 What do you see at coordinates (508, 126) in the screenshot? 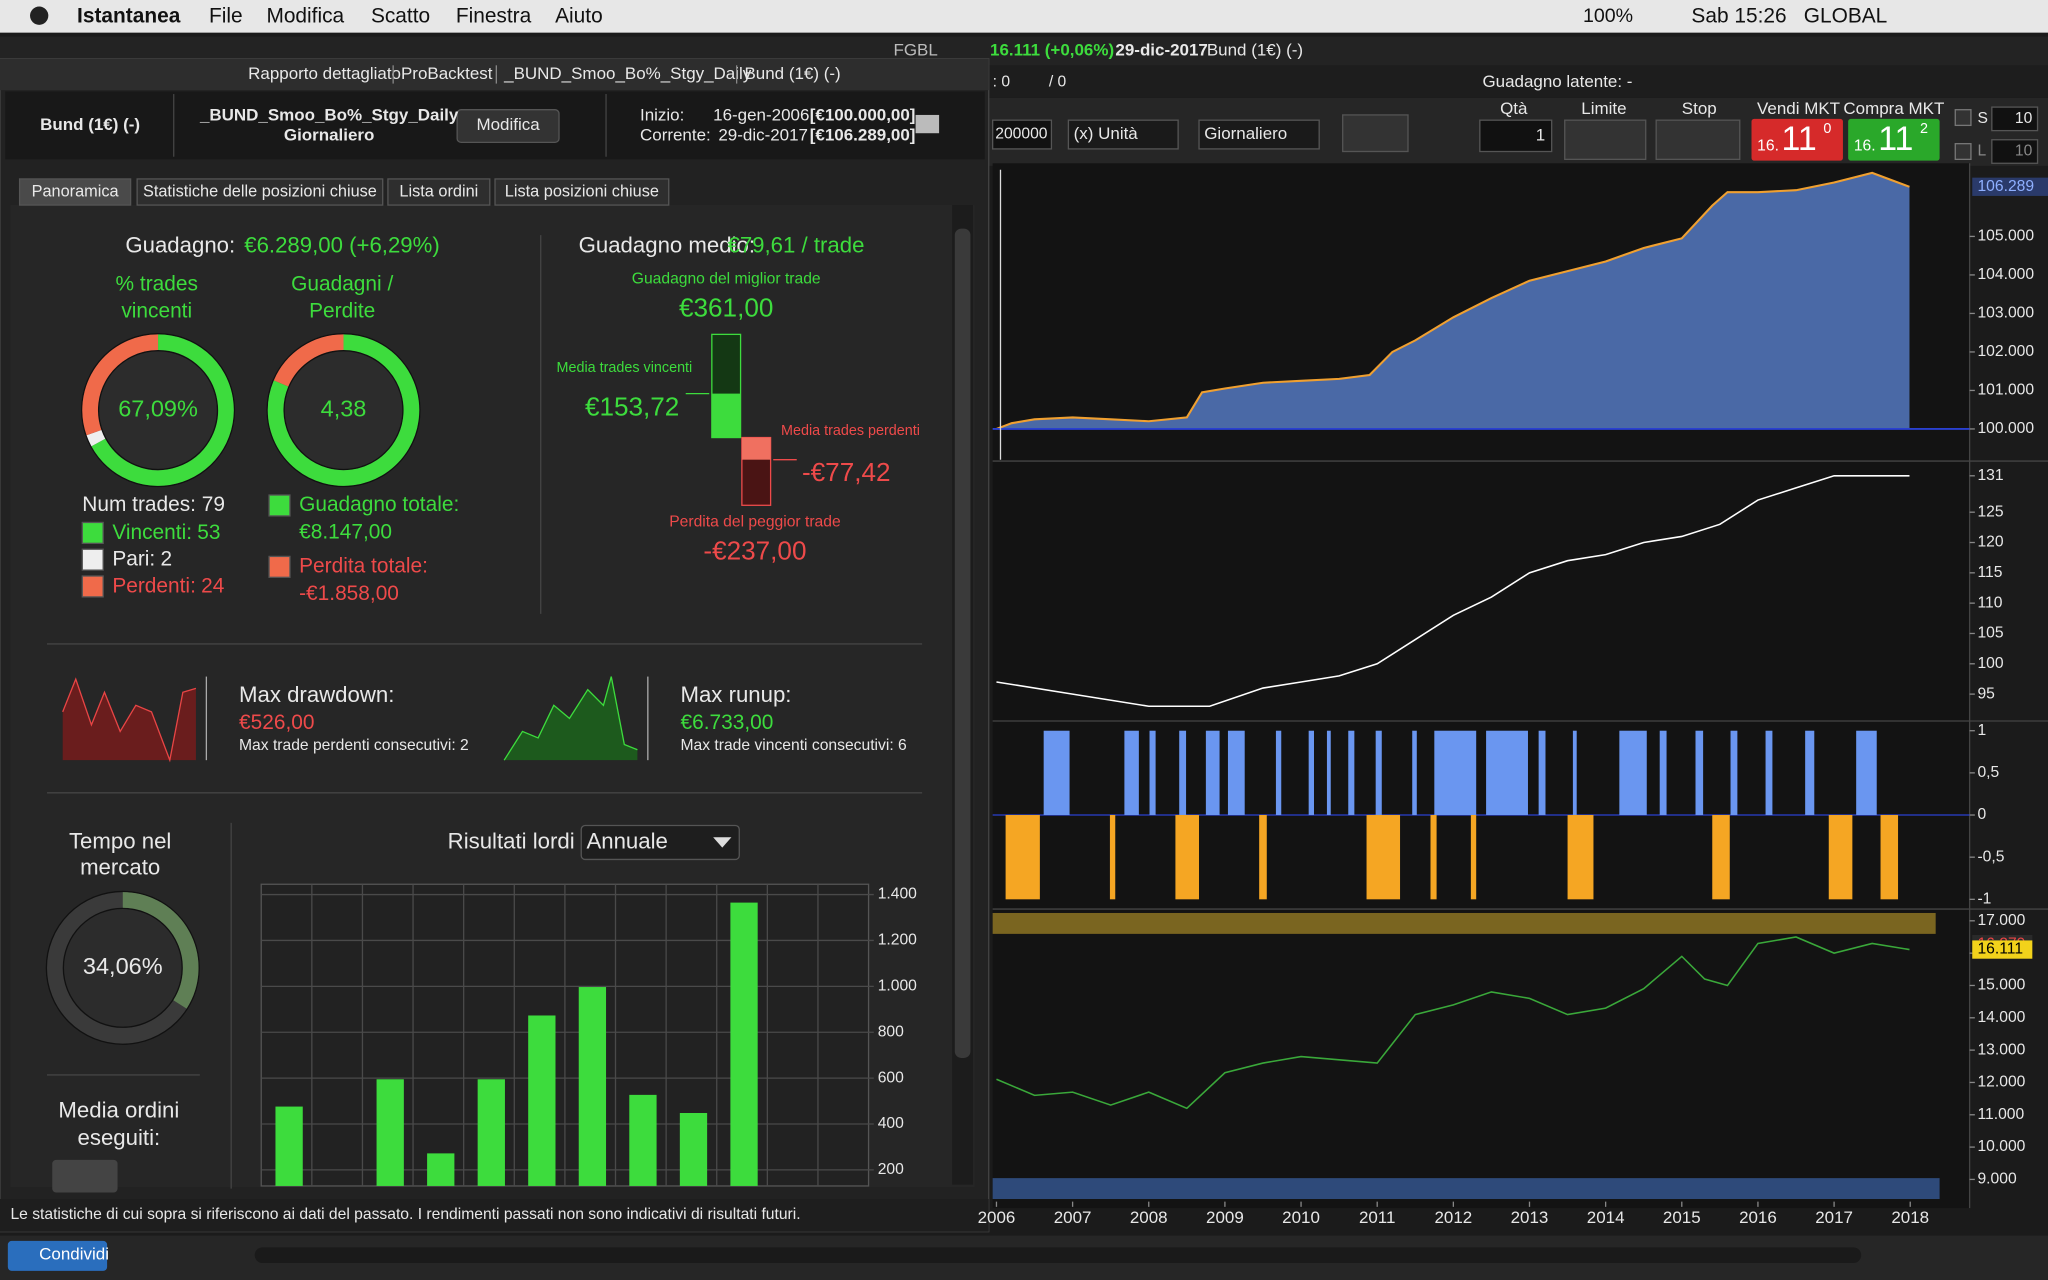
I see `edit-button` at bounding box center [508, 126].